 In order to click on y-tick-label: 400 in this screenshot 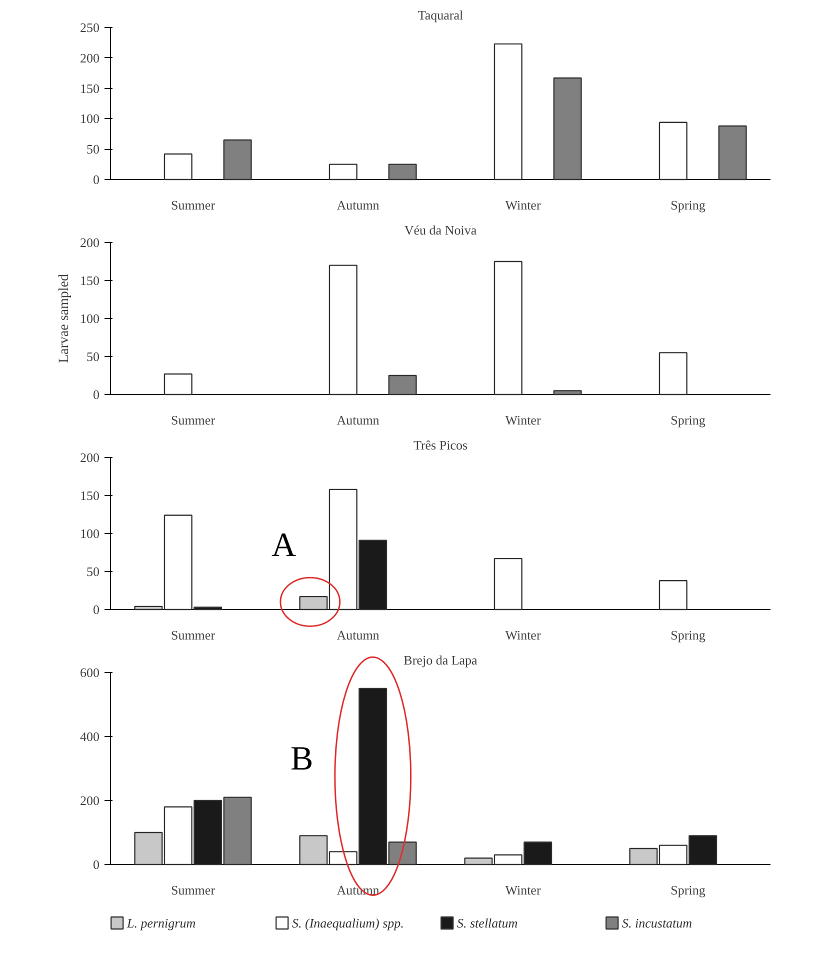, I will do `click(90, 736)`.